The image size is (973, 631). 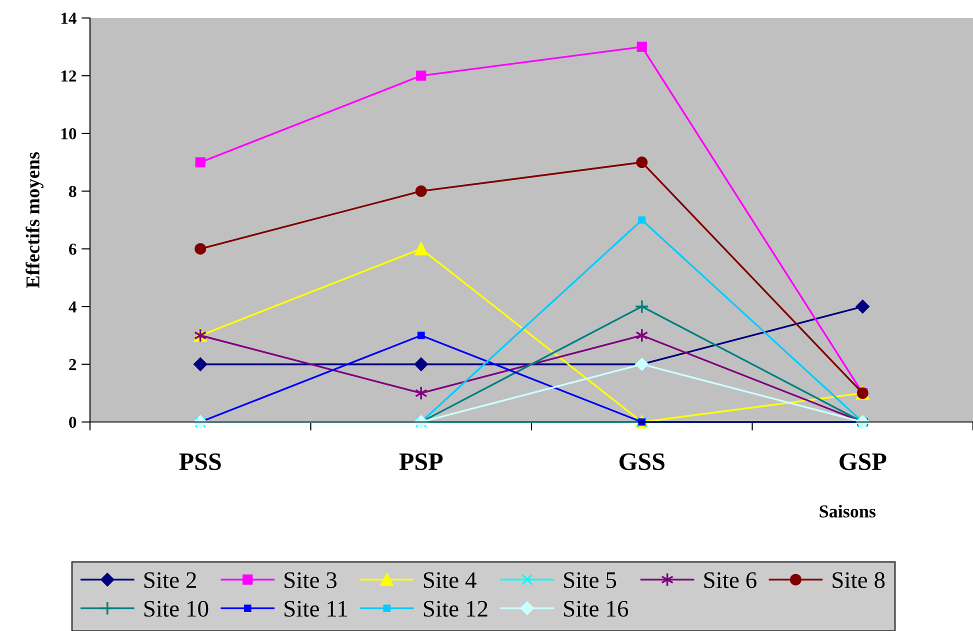 What do you see at coordinates (200, 461) in the screenshot?
I see `x-tick-label: PSS` at bounding box center [200, 461].